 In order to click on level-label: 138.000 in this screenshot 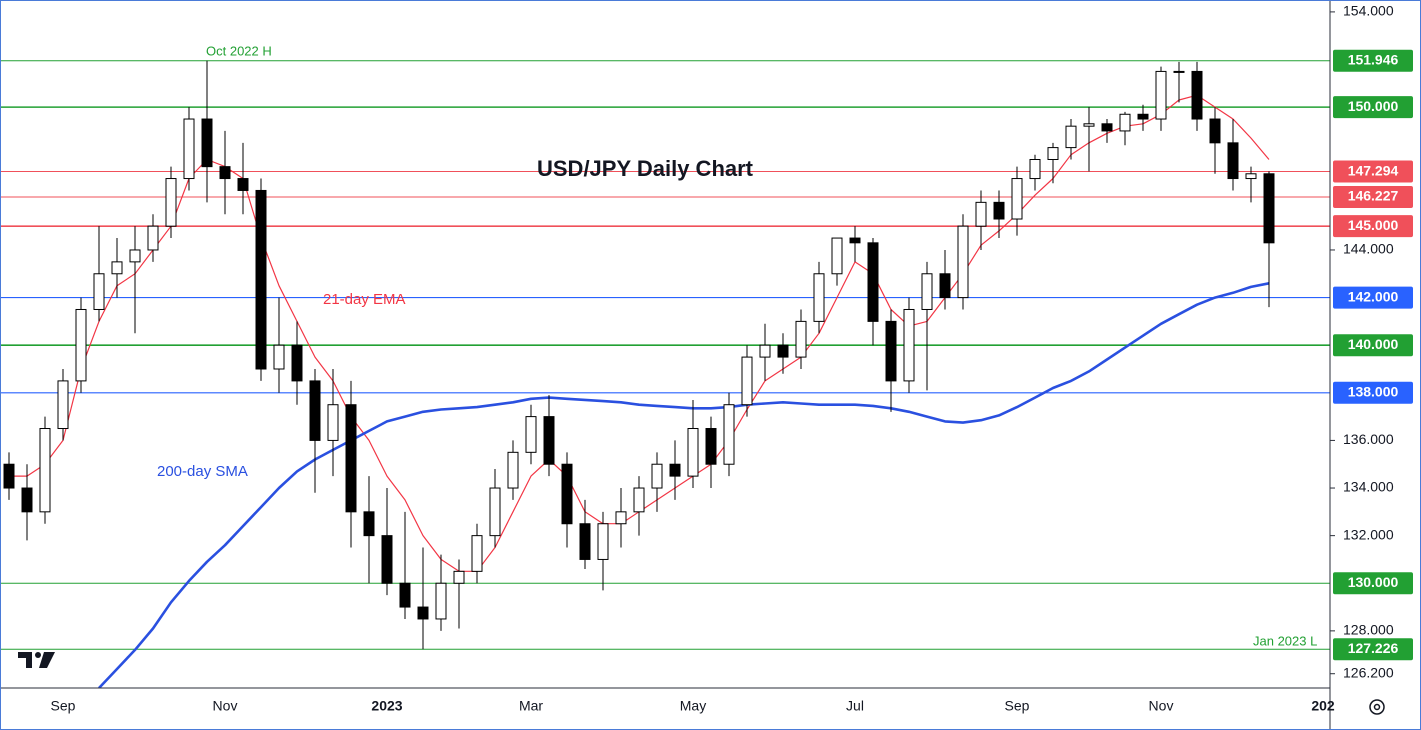, I will do `click(1373, 392)`.